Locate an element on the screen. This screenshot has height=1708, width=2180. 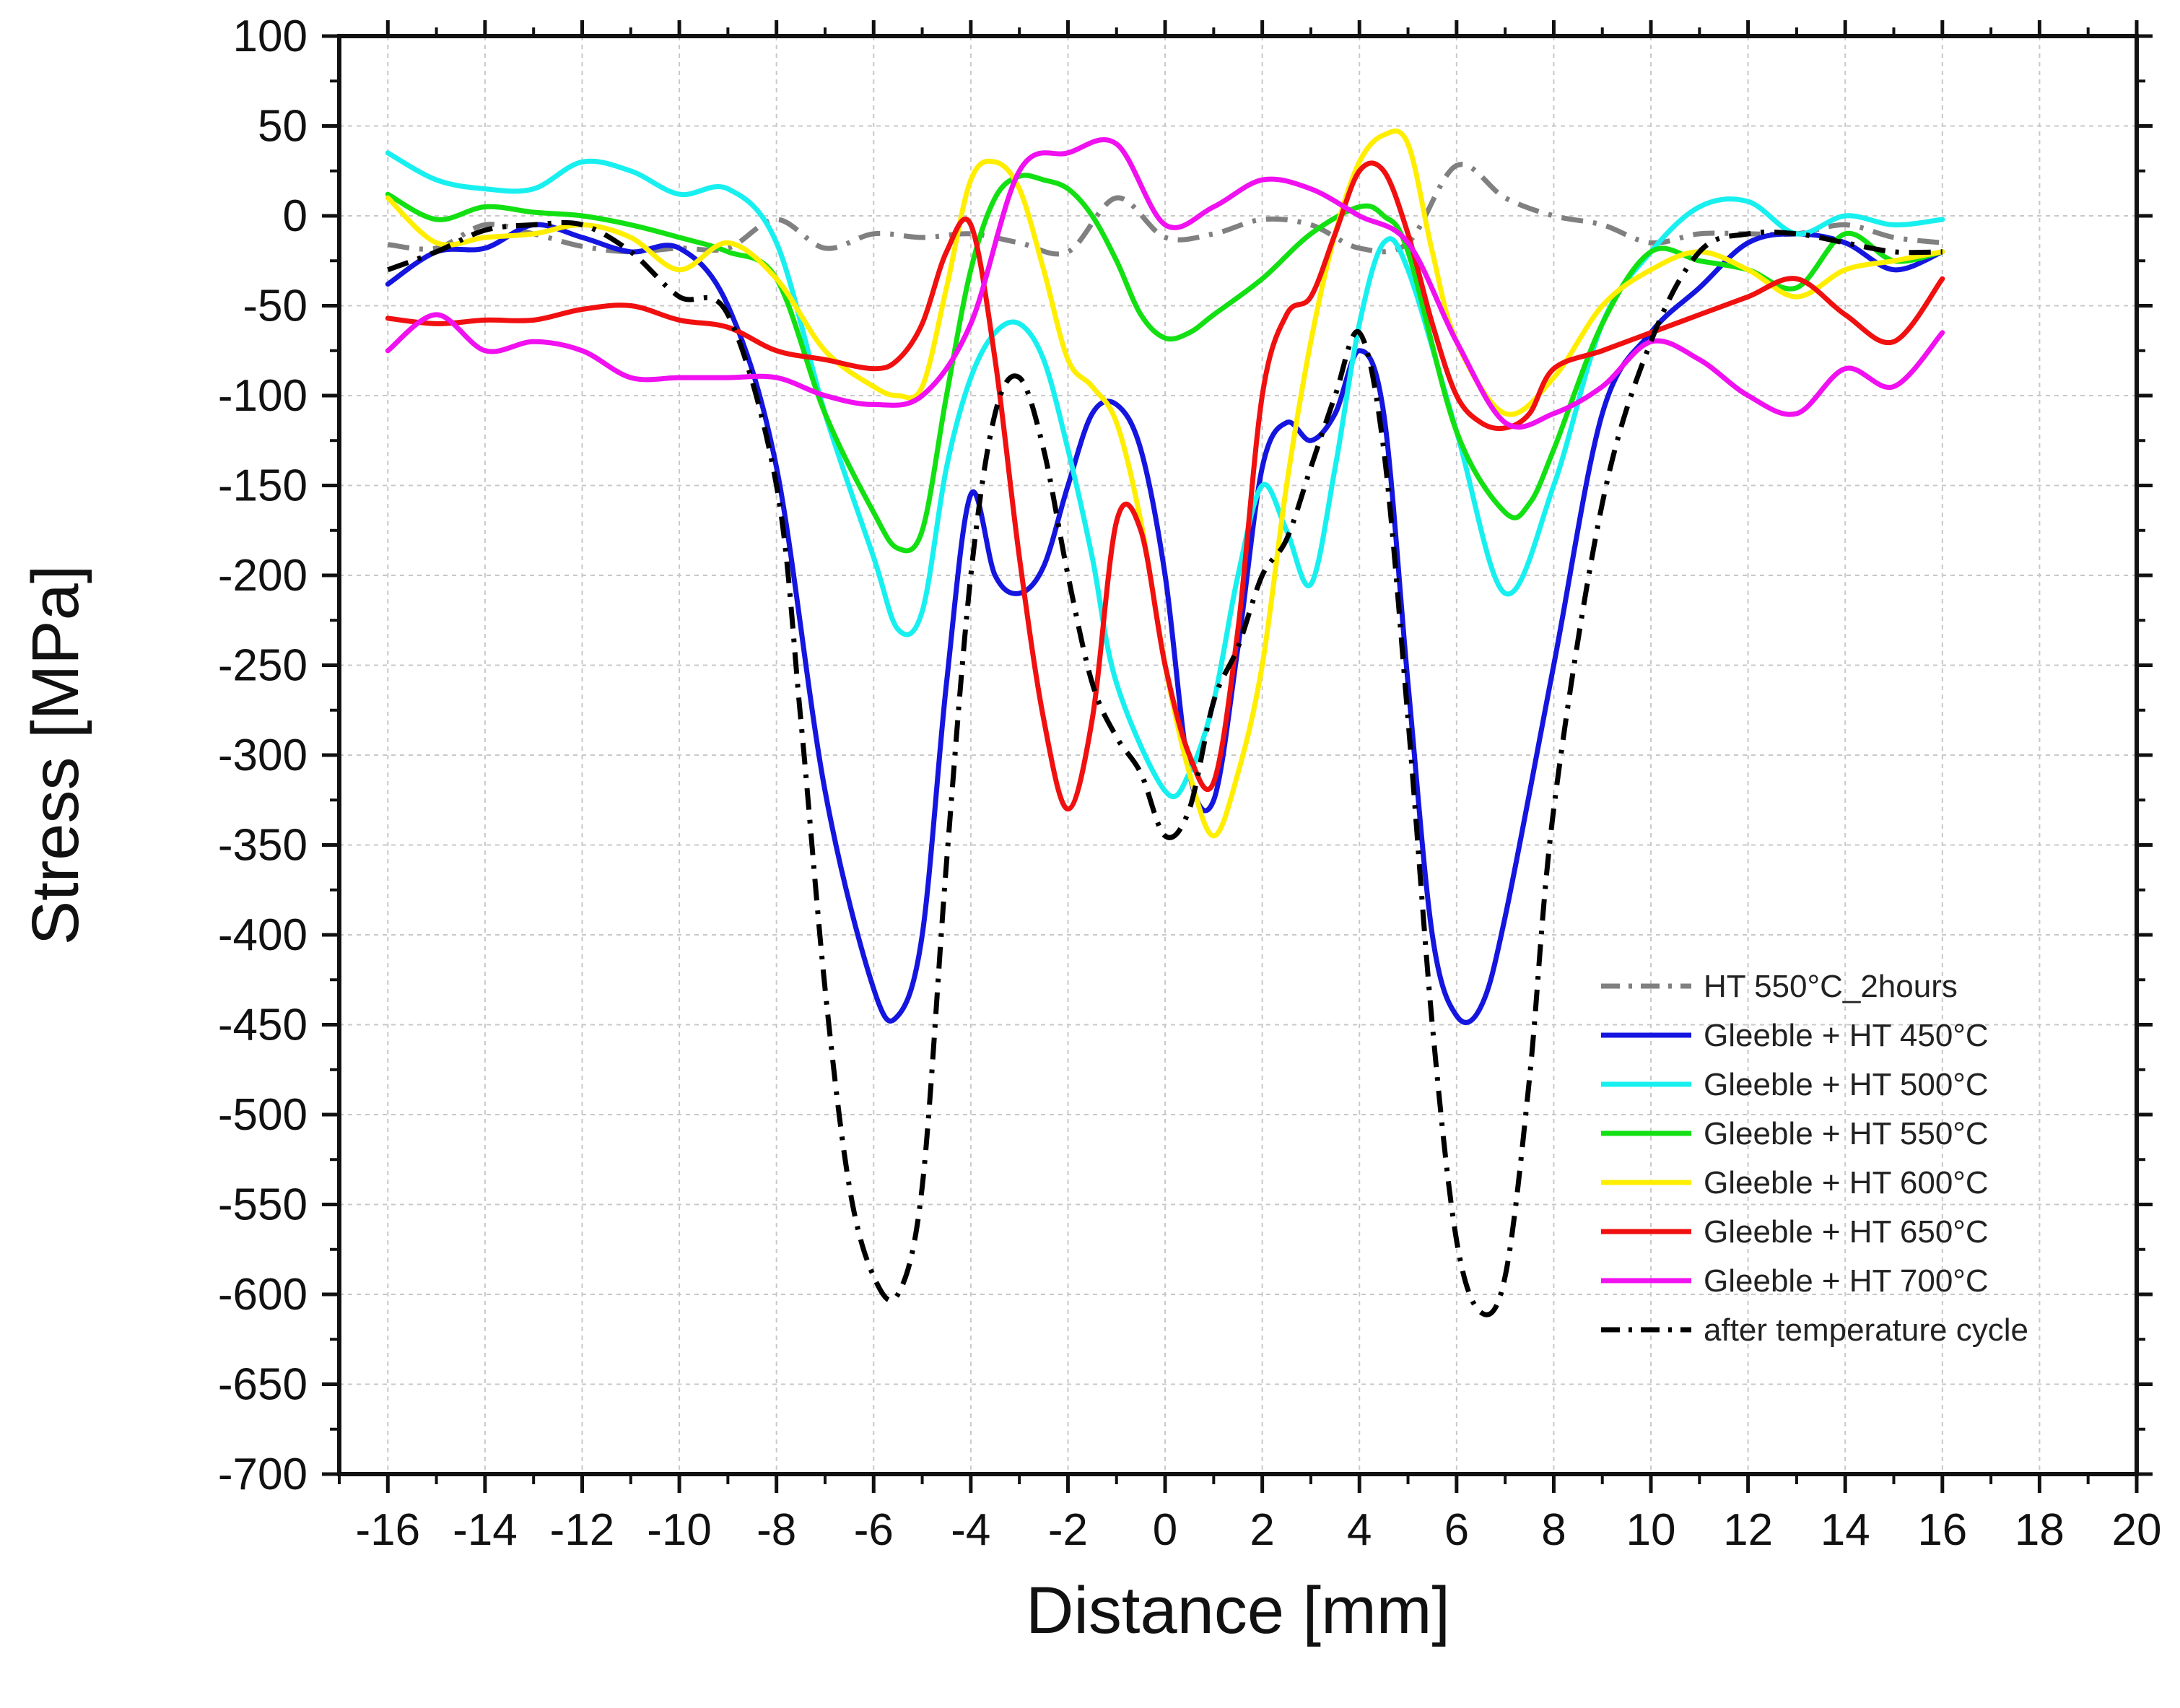
x-tick-label: 12 is located at coordinates (1748, 1530).